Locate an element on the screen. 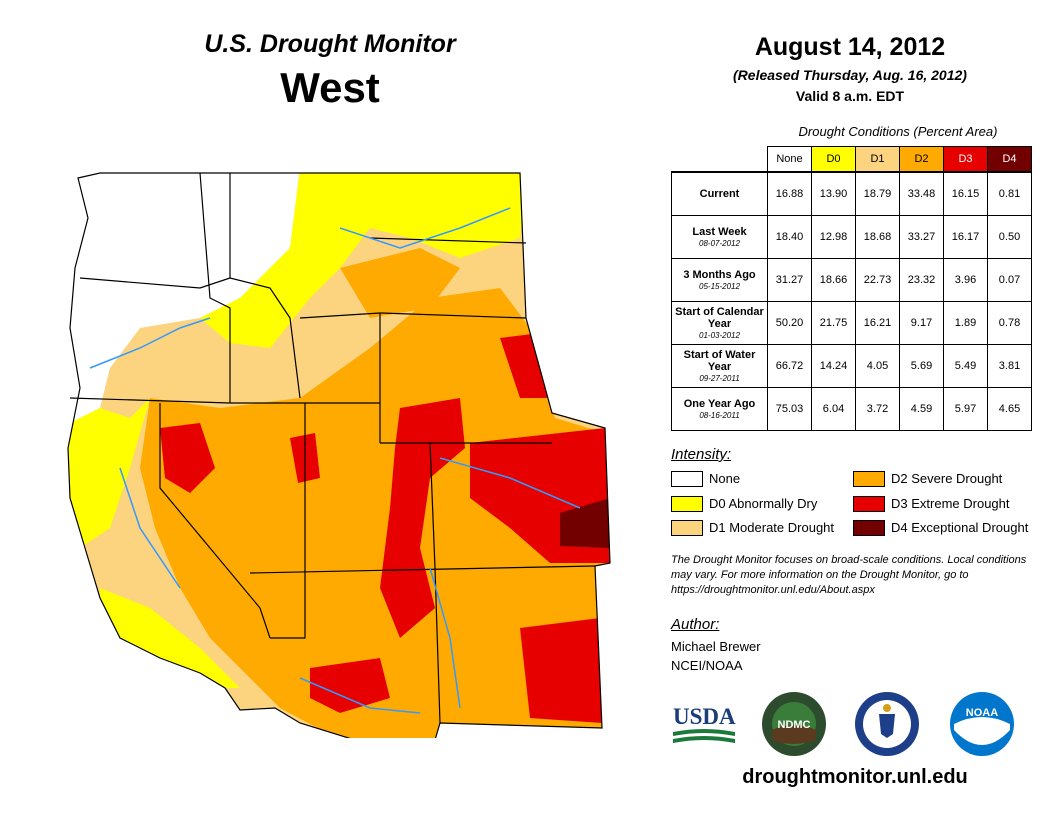  row-label-main: Start of Water Year is located at coordinates (719, 360).